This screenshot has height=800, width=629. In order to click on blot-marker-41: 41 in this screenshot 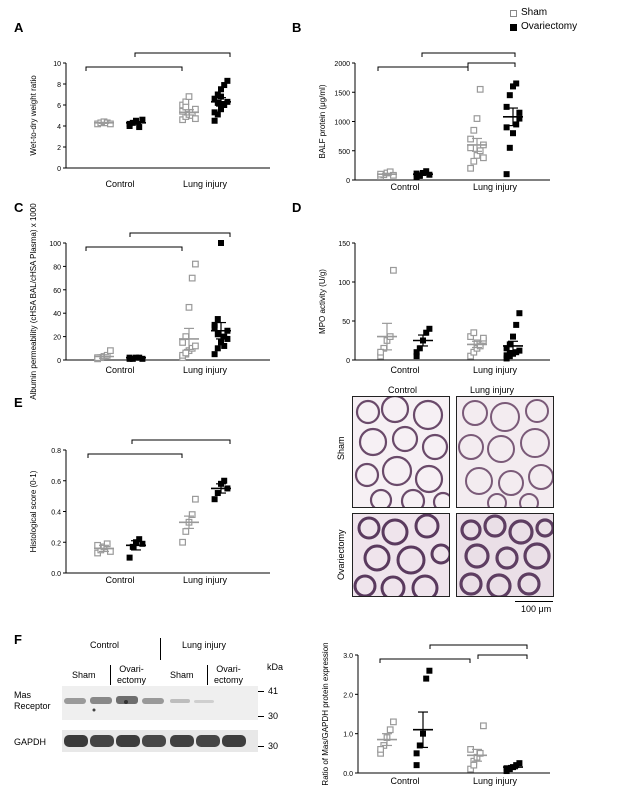, I will do `click(273, 691)`.